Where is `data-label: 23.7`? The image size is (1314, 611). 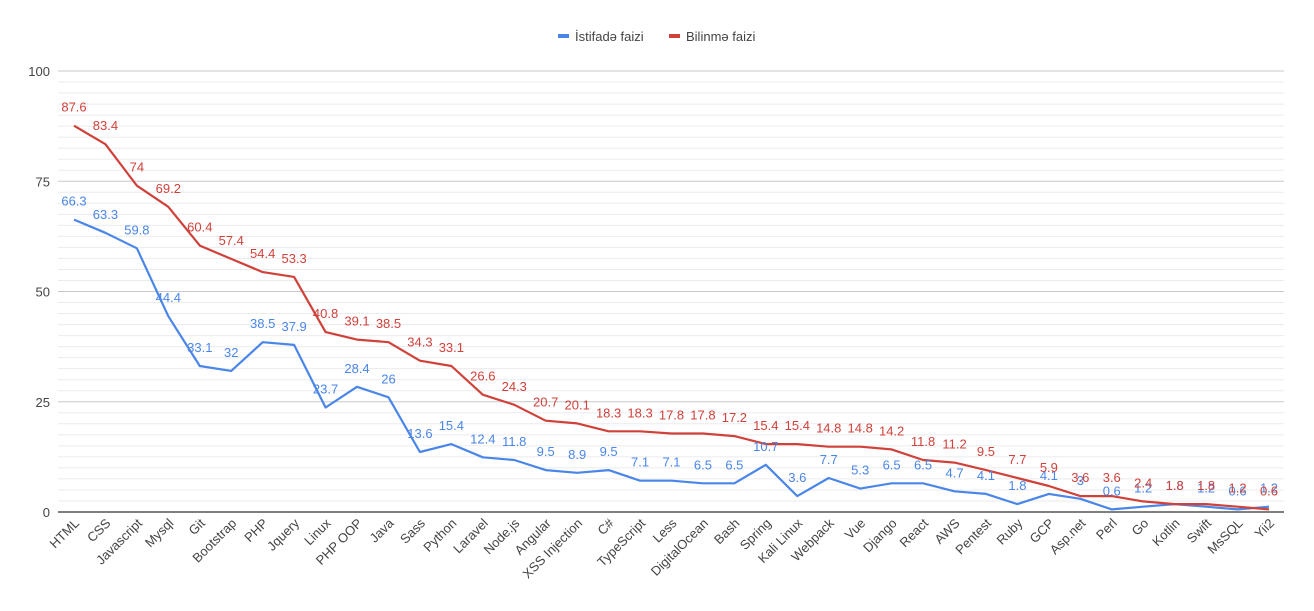 data-label: 23.7 is located at coordinates (325, 388).